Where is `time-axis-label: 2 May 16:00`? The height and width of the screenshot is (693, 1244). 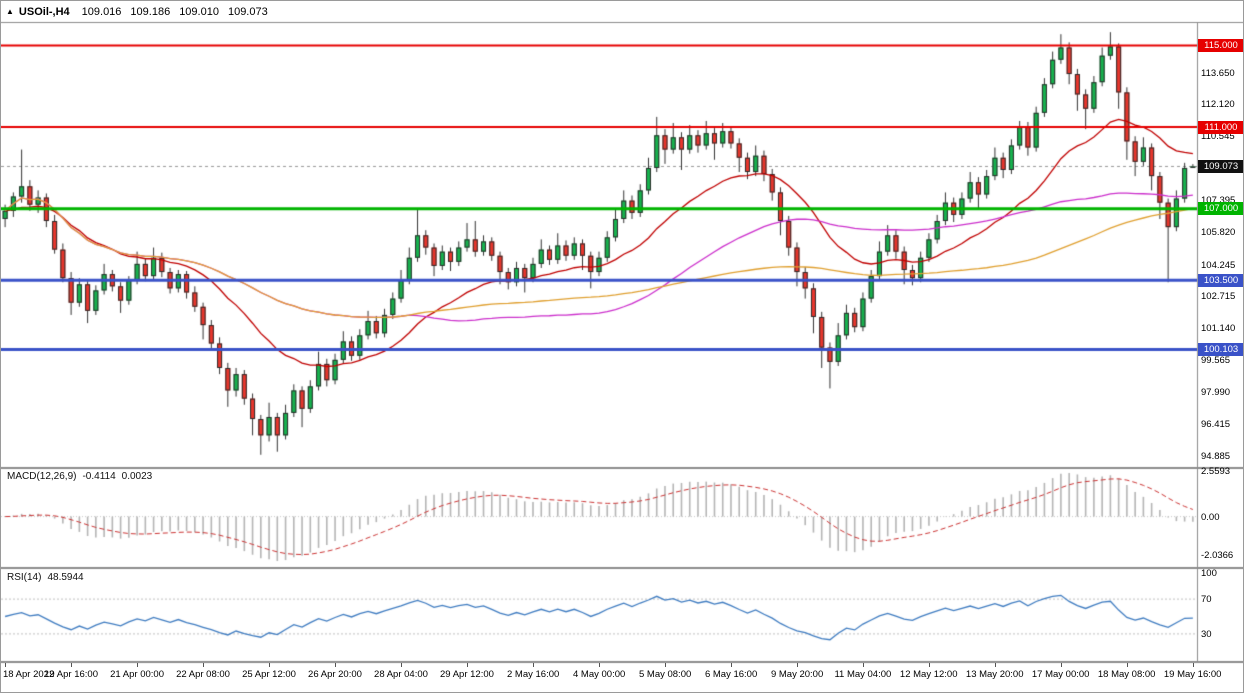
time-axis-label: 2 May 16:00 is located at coordinates (533, 674).